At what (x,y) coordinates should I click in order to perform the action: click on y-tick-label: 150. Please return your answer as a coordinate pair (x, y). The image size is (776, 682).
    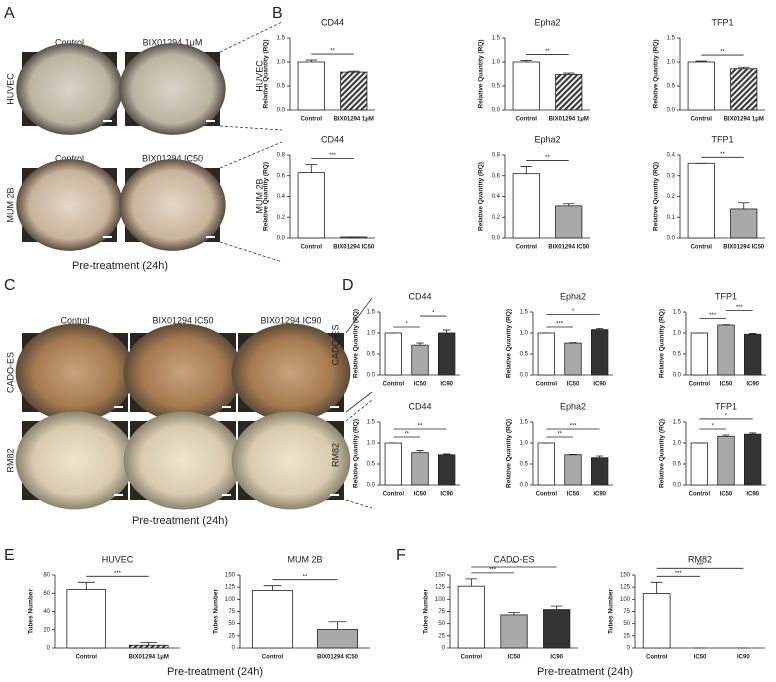
    Looking at the image, I should click on (230, 576).